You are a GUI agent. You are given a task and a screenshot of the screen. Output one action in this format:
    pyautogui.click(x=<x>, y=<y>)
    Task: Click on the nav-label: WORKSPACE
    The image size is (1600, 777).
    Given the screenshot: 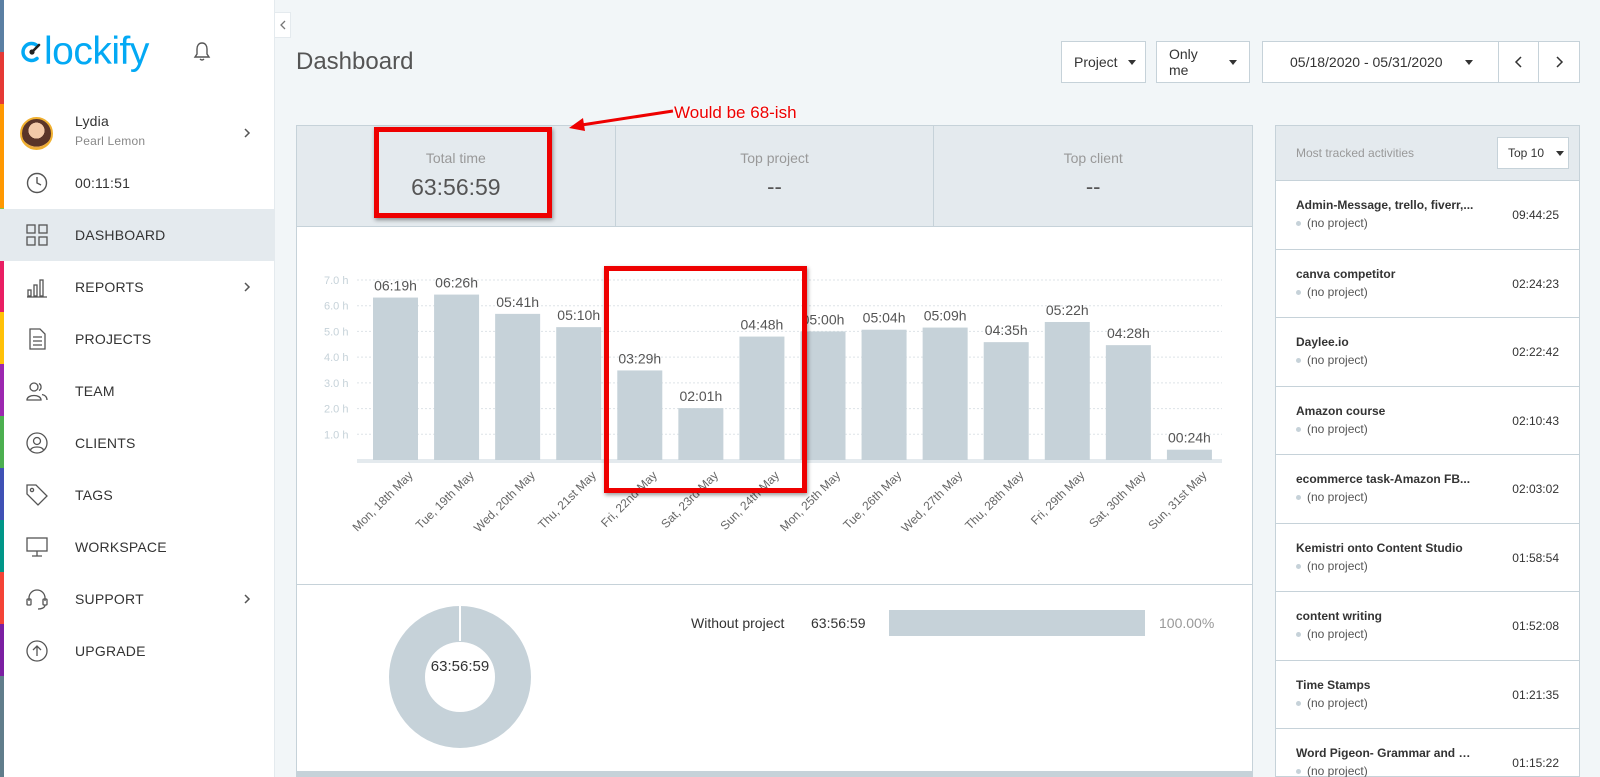 What is the action you would take?
    pyautogui.click(x=121, y=547)
    